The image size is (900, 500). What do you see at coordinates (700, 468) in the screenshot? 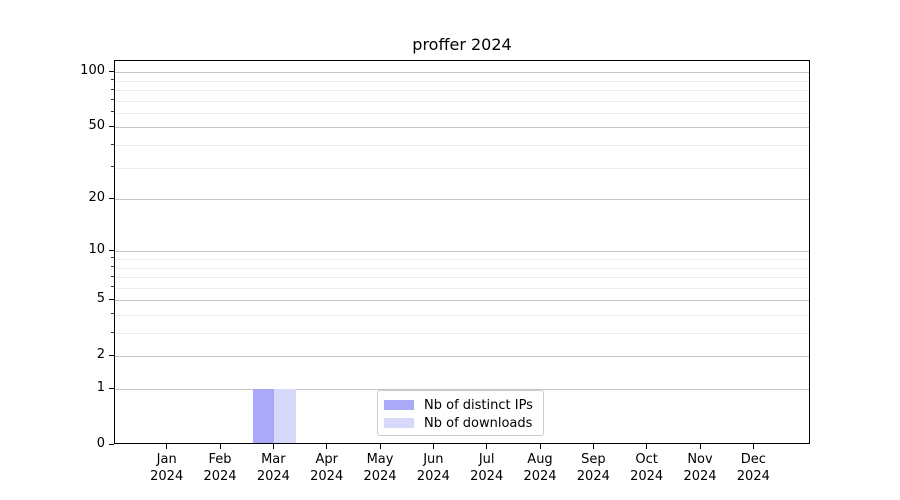
I see `x-tick-label: Nov 2024` at bounding box center [700, 468].